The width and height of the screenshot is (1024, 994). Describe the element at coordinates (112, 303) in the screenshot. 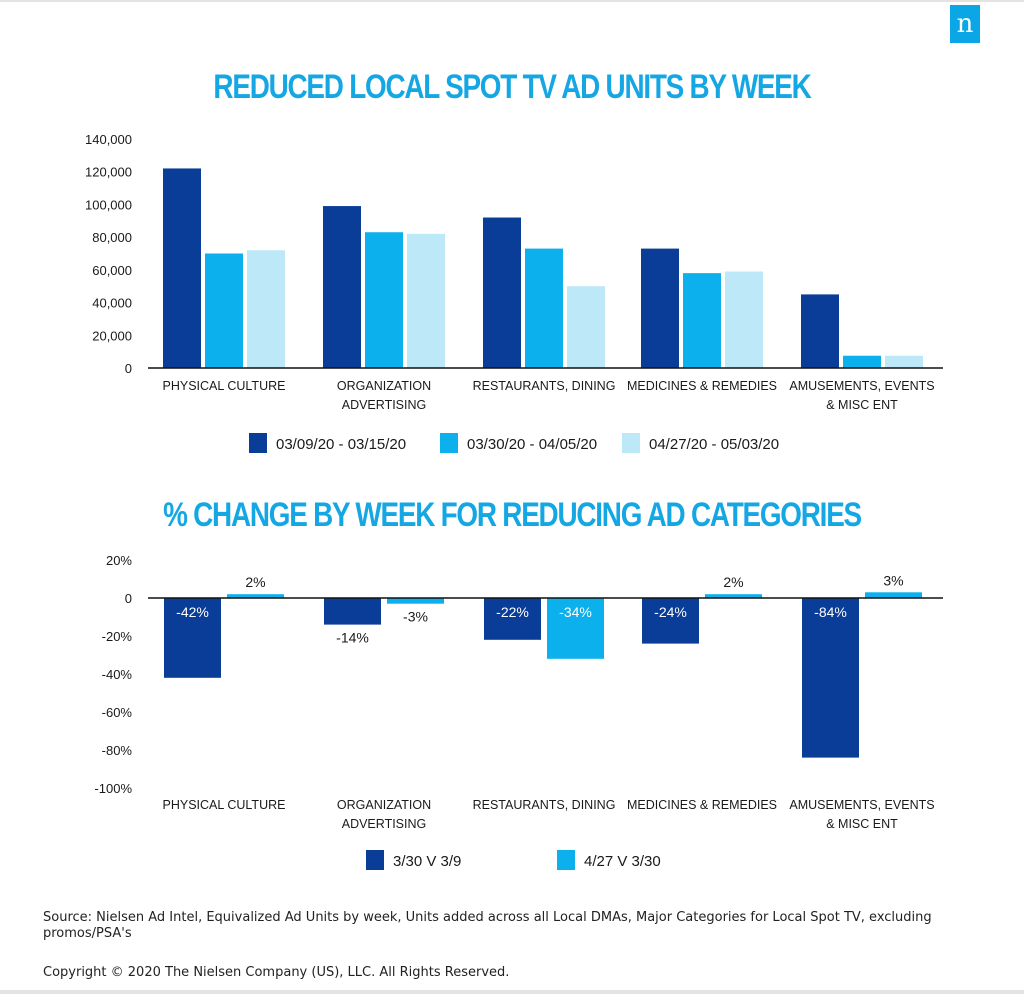

I see `y-tick-label: 40,000` at that location.